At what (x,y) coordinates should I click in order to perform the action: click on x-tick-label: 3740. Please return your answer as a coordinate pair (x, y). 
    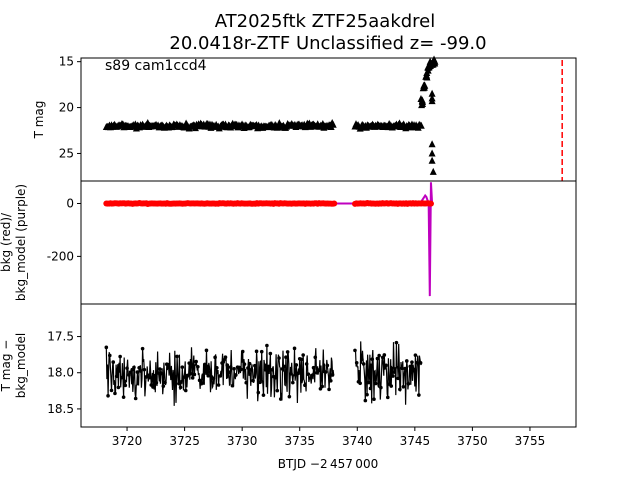
    Looking at the image, I should click on (357, 441).